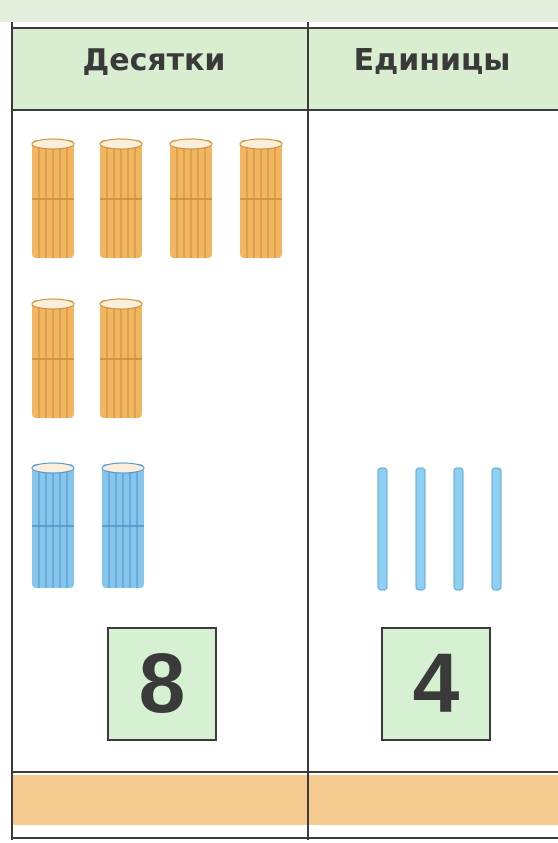 This screenshot has height=843, width=558. Describe the element at coordinates (154, 60) in the screenshot. I see `header-tens: Десятки` at that location.